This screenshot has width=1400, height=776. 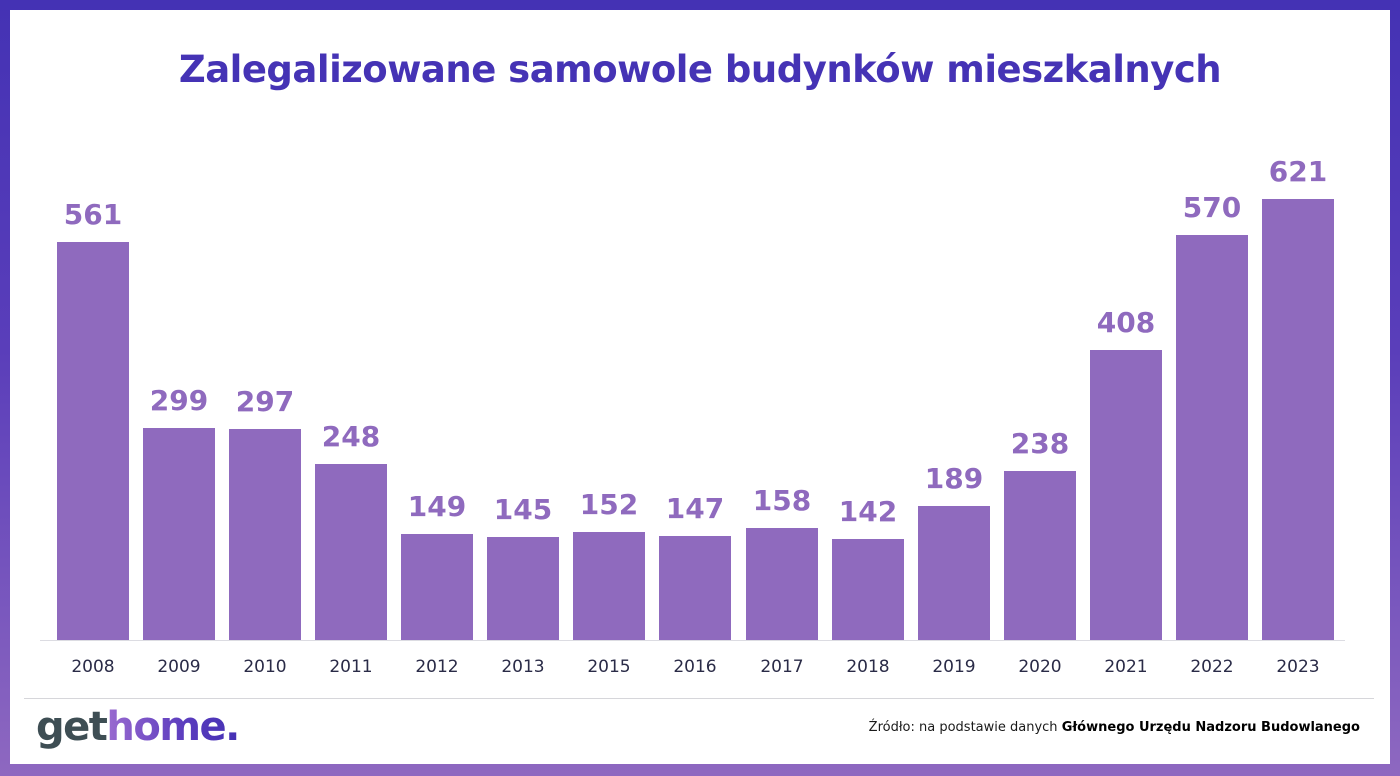 I want to click on logo-home: home., so click(x=173, y=727).